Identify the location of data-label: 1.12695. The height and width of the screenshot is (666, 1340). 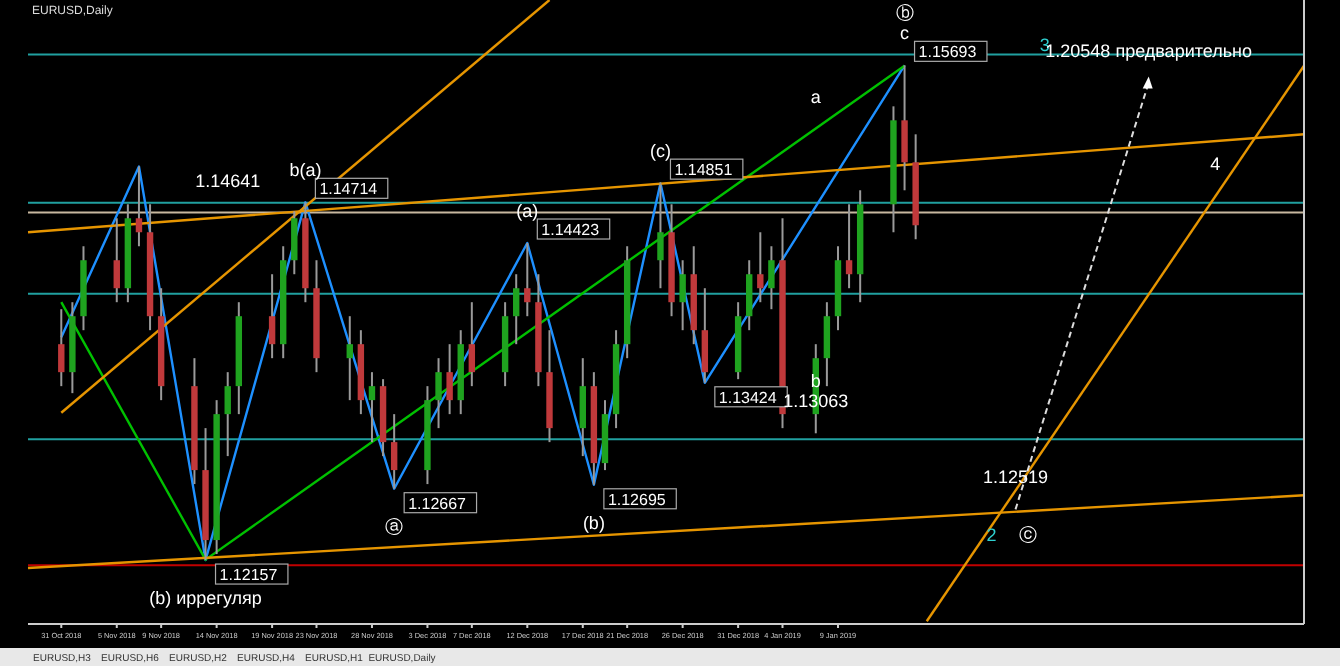
(637, 499).